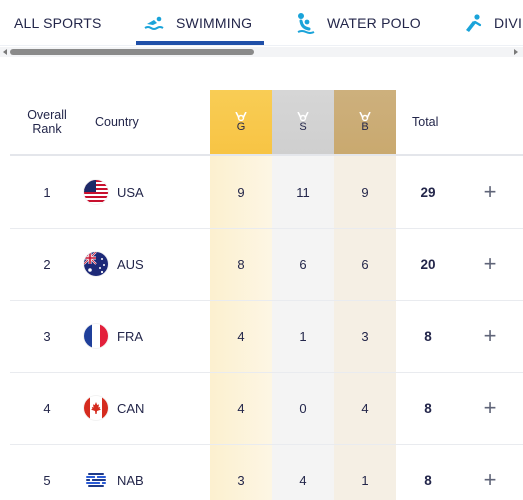  What do you see at coordinates (130, 264) in the screenshot?
I see `country-code: AUS` at bounding box center [130, 264].